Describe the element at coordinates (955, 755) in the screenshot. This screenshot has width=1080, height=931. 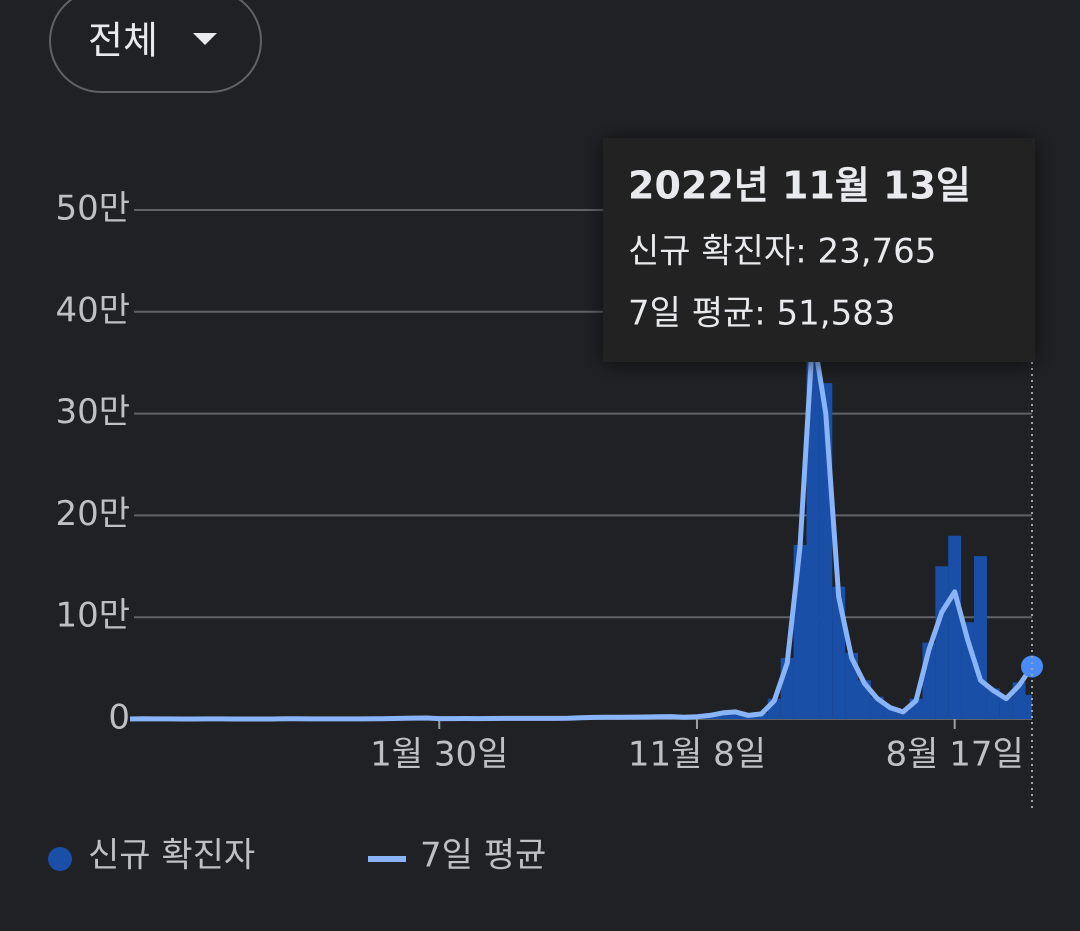
I see `x-tick-label: 8월 17일` at that location.